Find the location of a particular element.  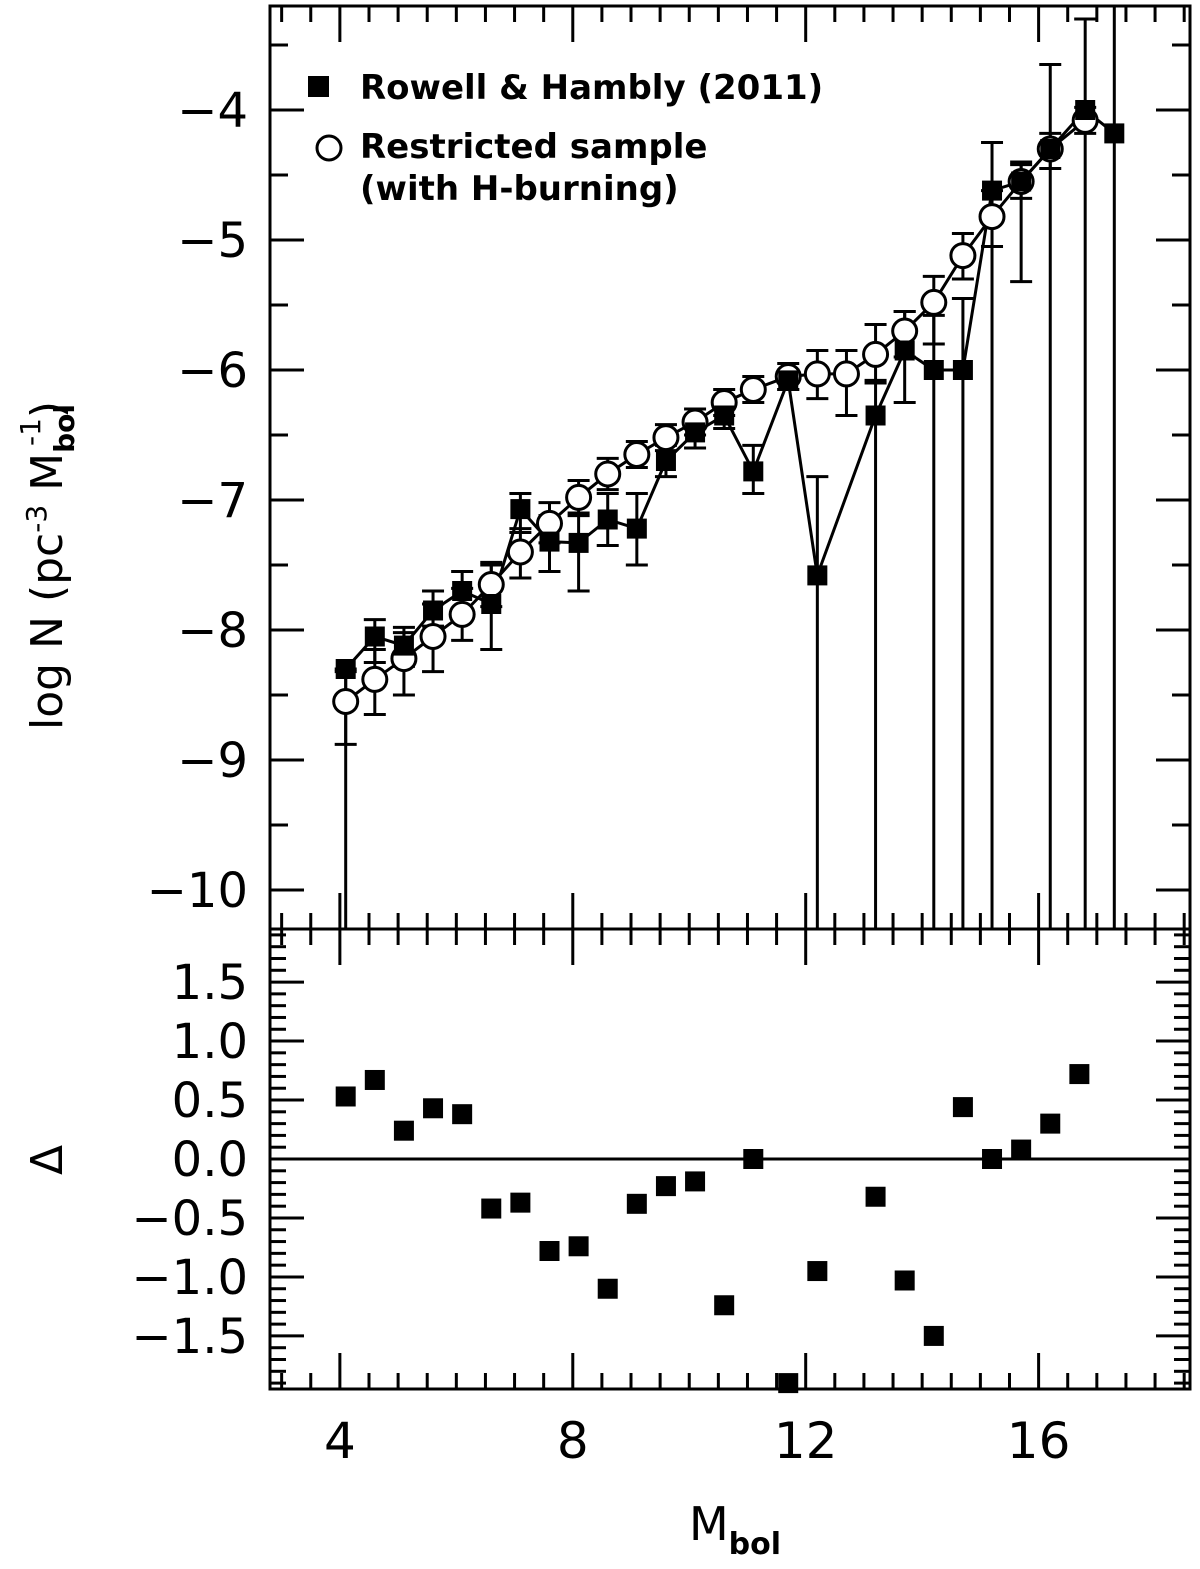

legend-label-rowell: Rowell & Hambly (2011) is located at coordinates (591, 88).